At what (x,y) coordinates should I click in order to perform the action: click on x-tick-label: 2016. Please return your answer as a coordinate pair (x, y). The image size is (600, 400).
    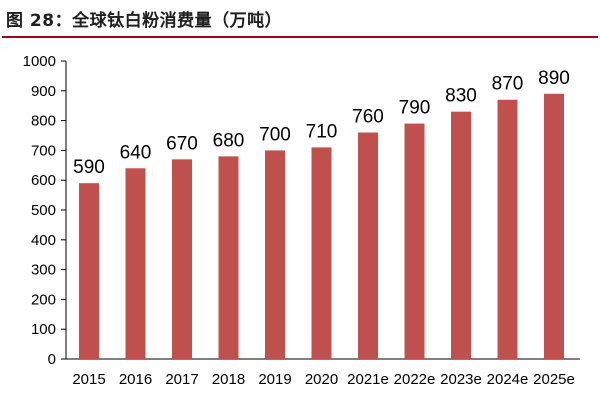
    Looking at the image, I should click on (135, 379).